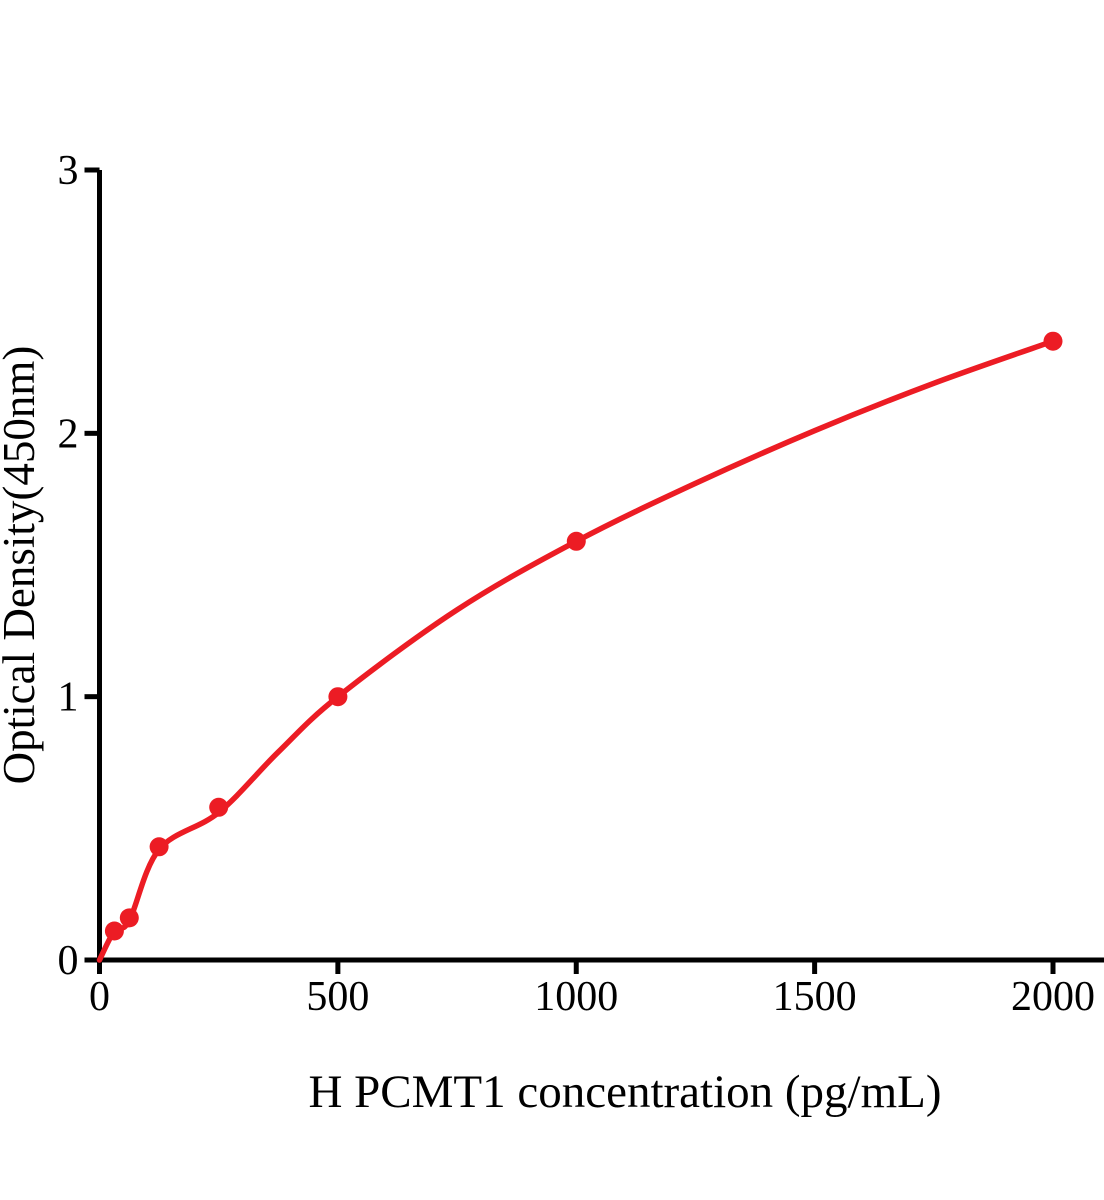  What do you see at coordinates (68, 566) in the screenshot?
I see `y-tick-labels: 0 1 2 3` at bounding box center [68, 566].